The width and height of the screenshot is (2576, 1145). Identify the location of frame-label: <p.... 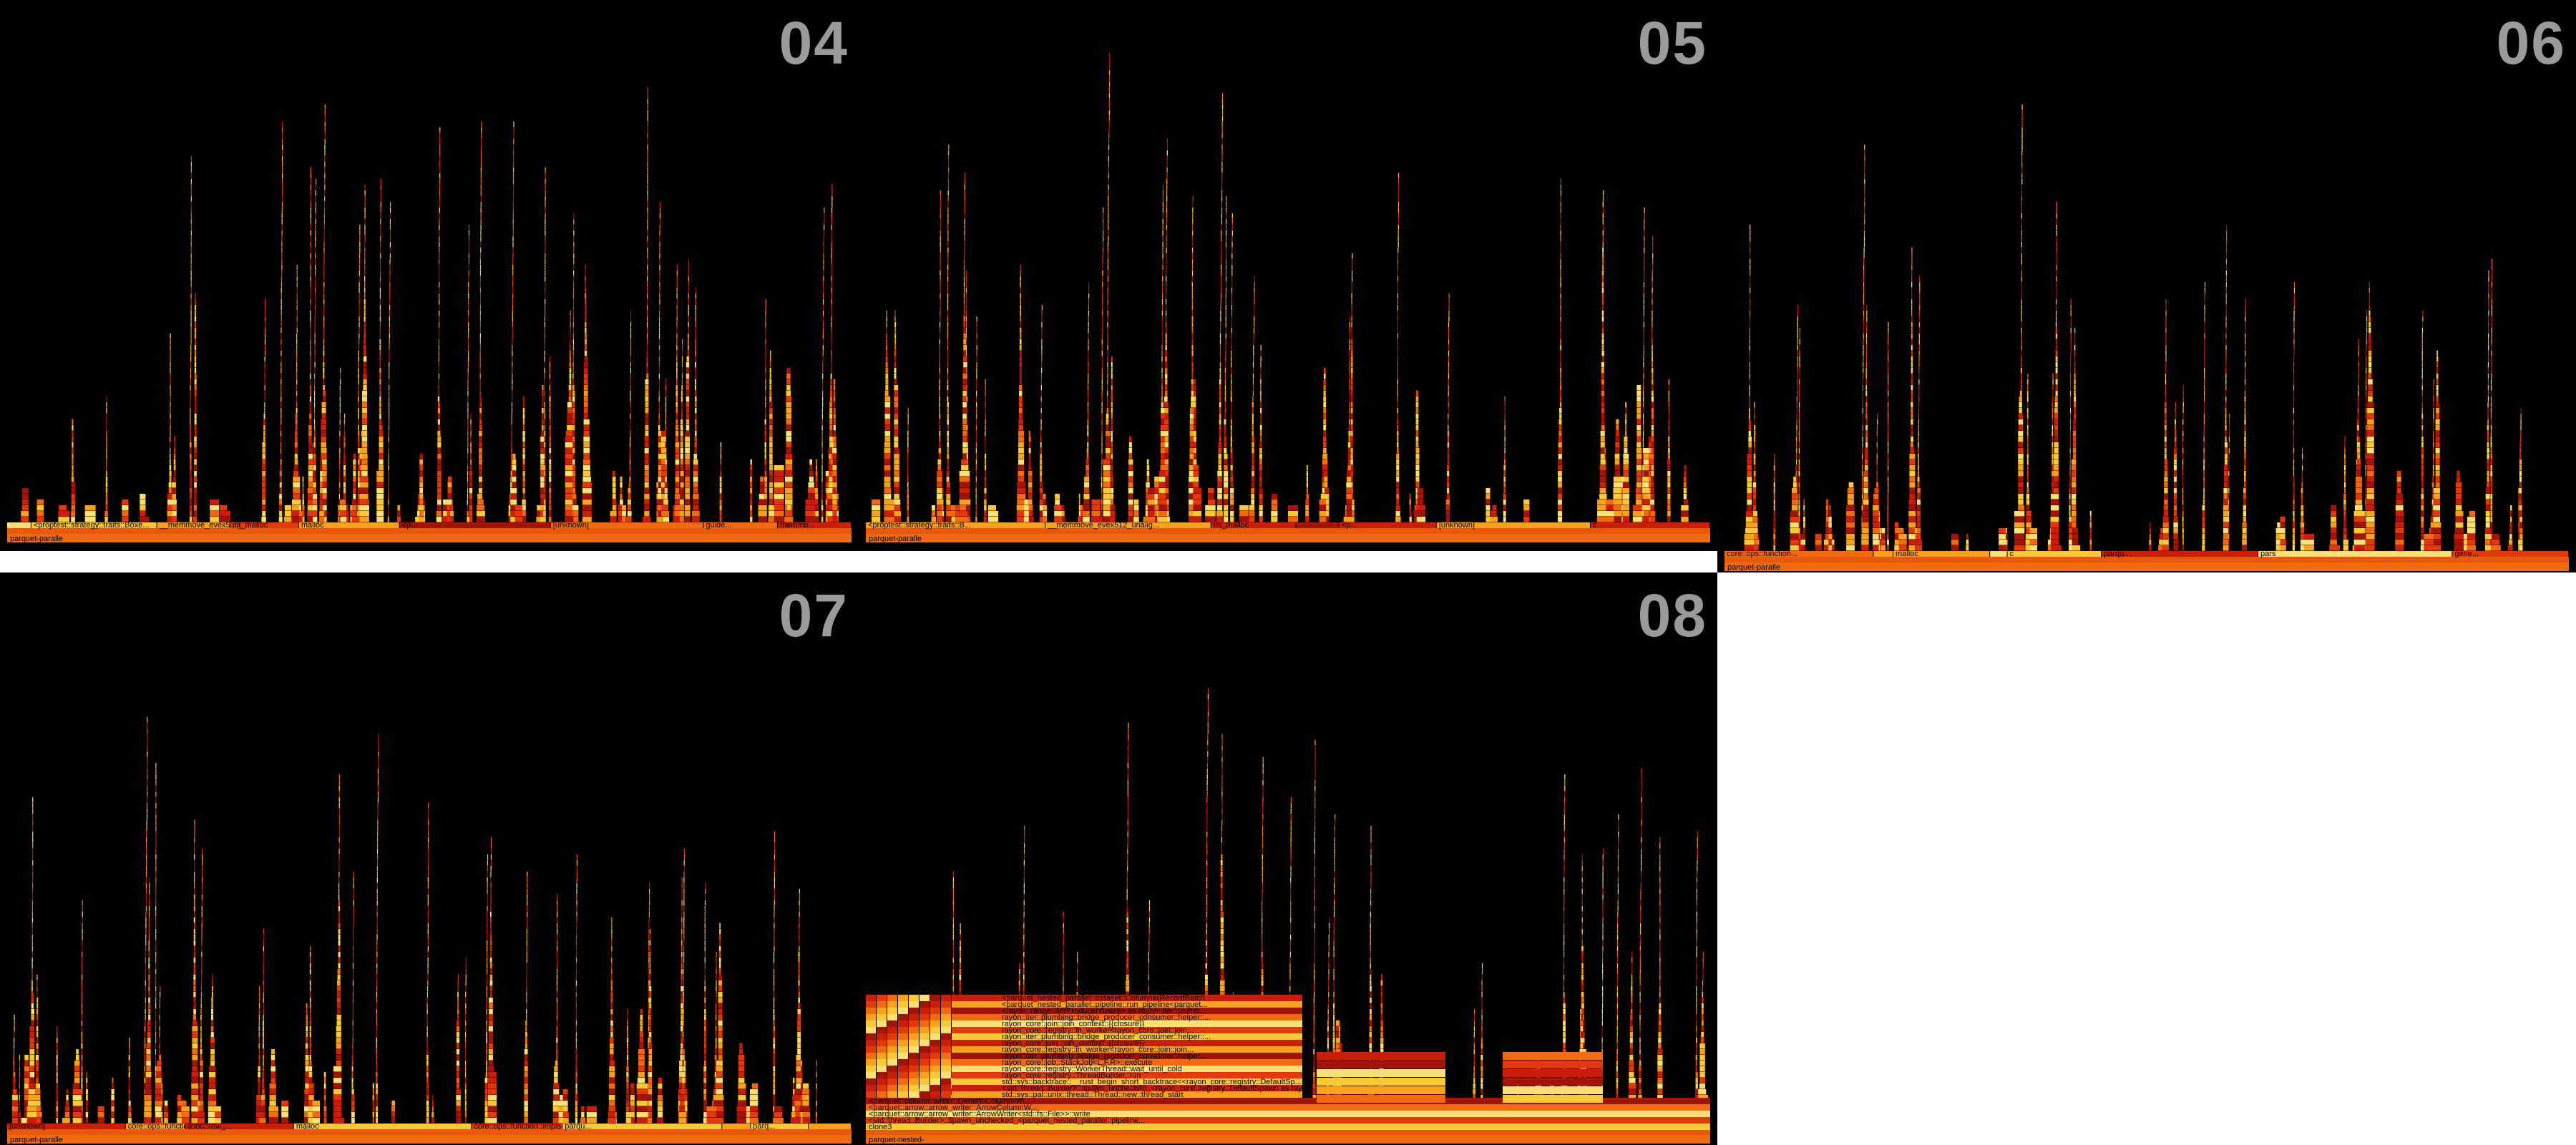
(1349, 525).